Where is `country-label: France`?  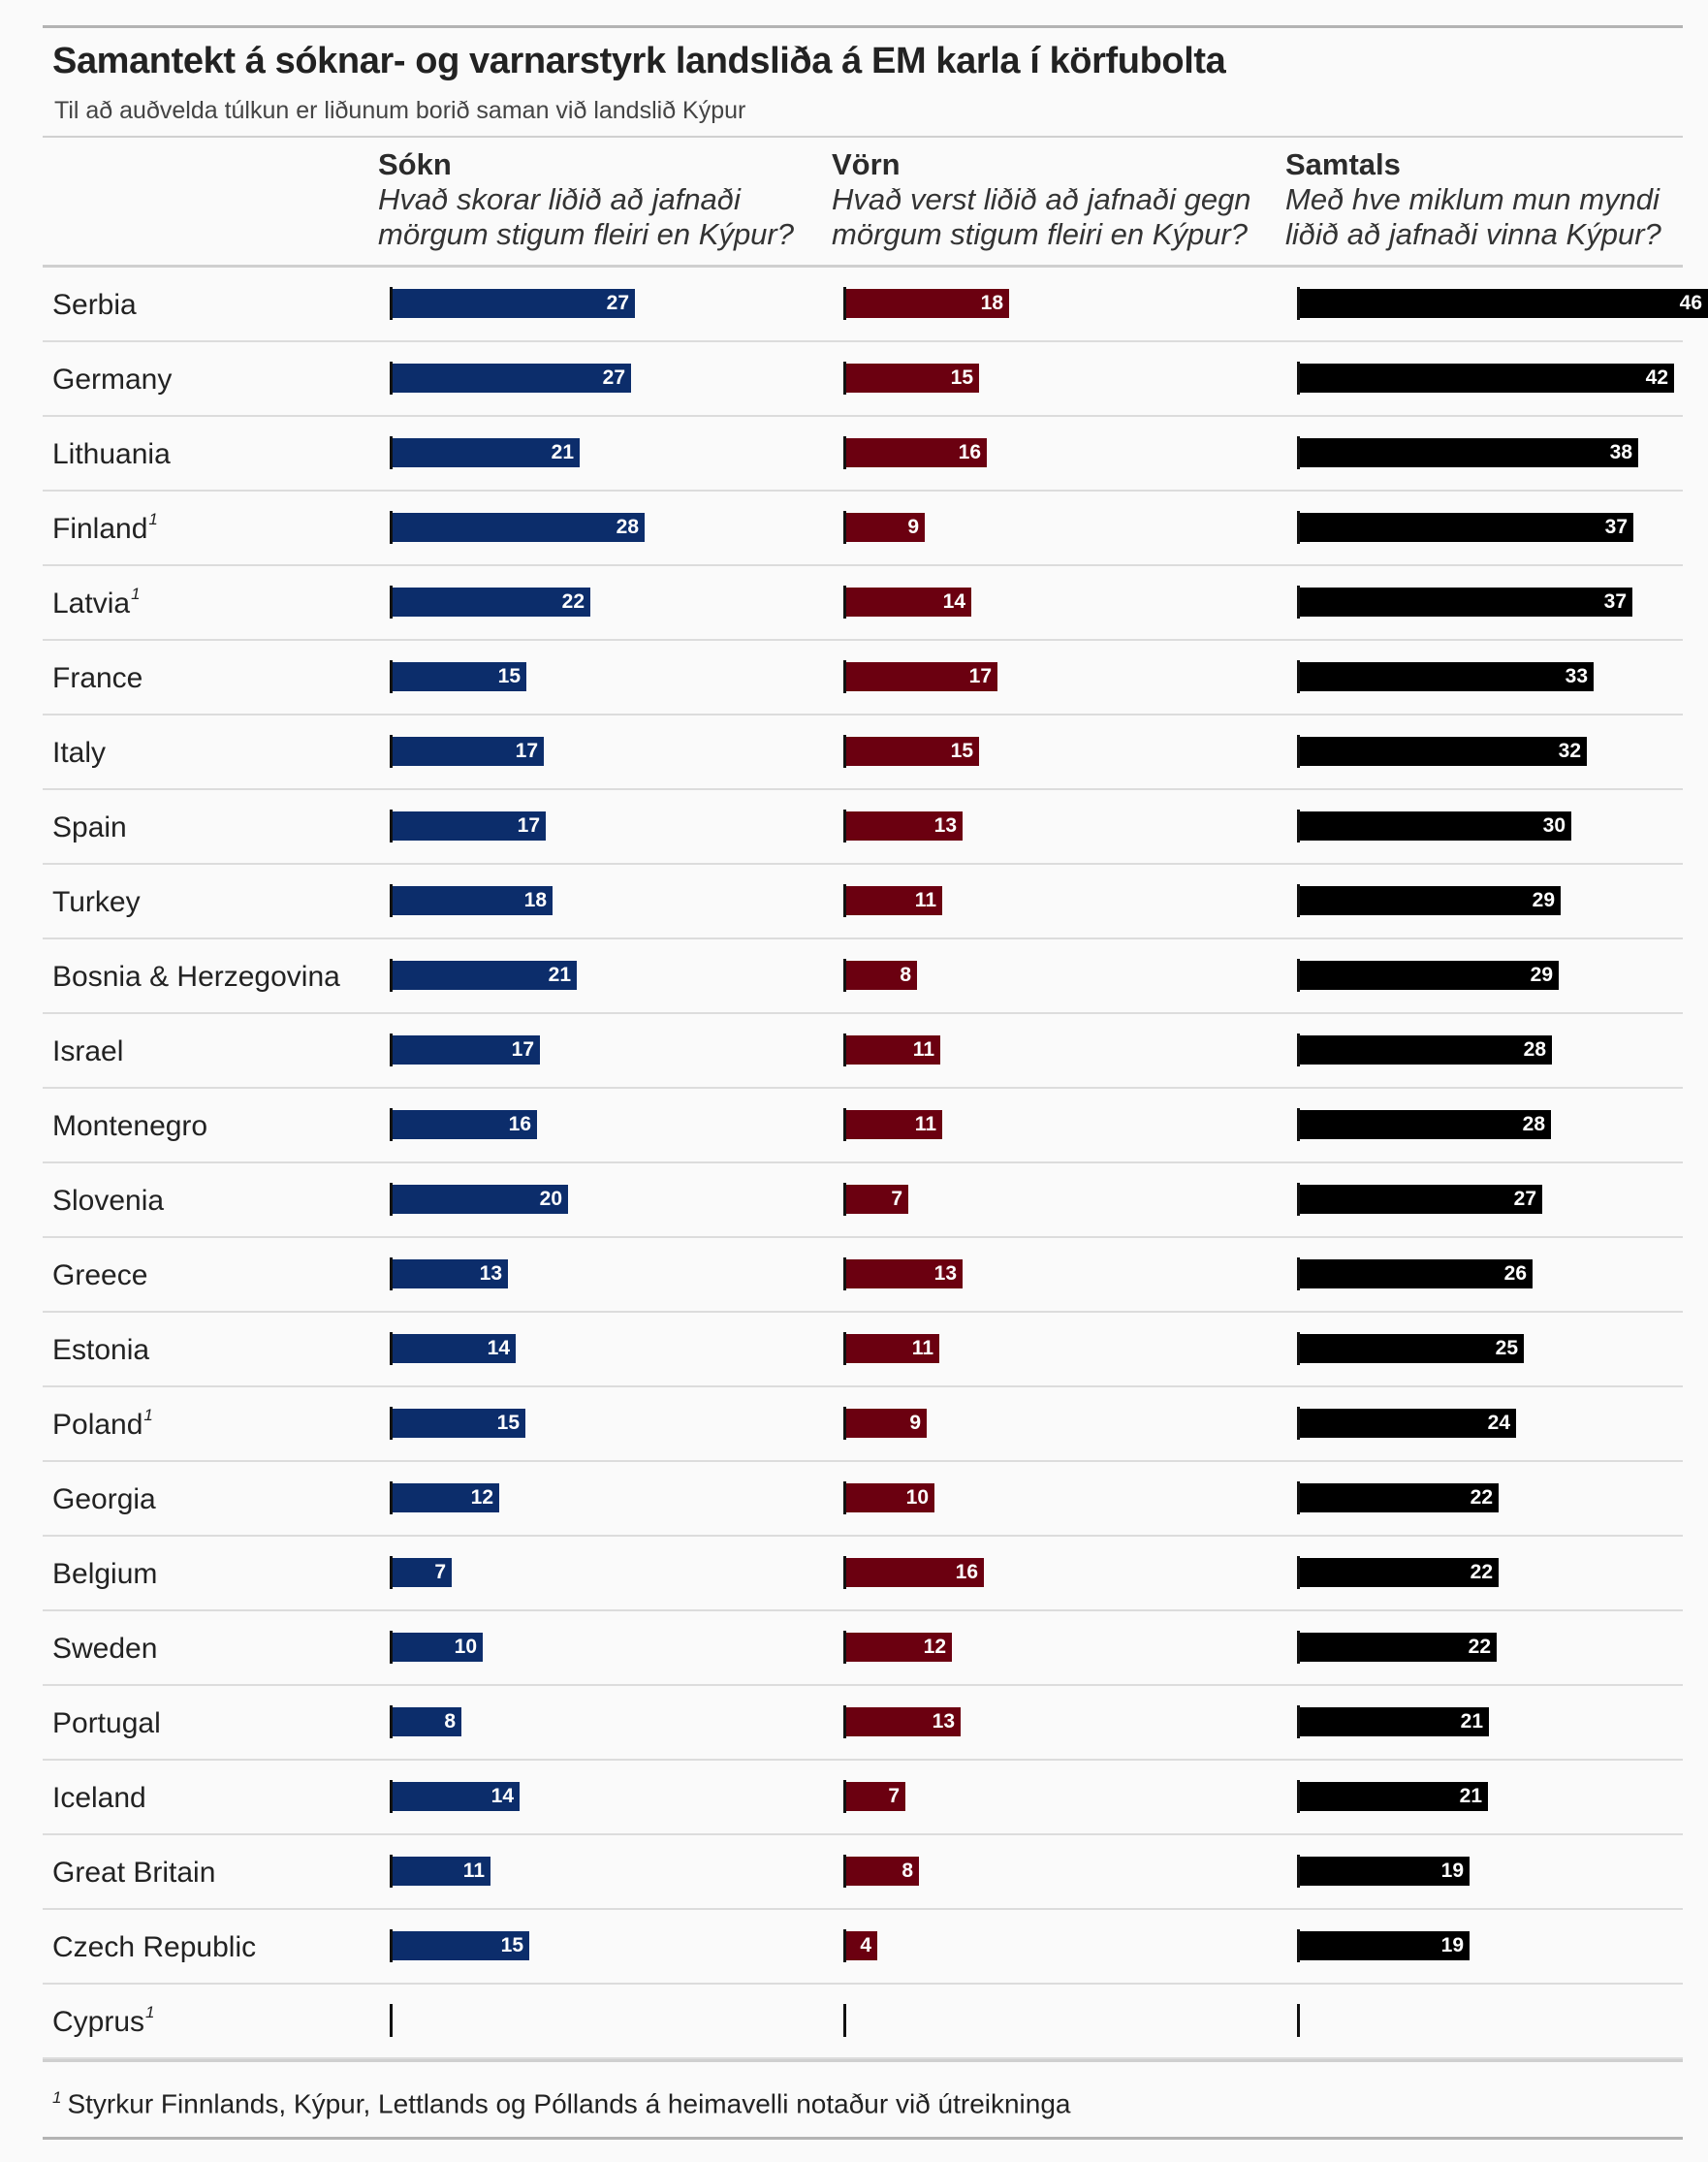 country-label: France is located at coordinates (97, 678).